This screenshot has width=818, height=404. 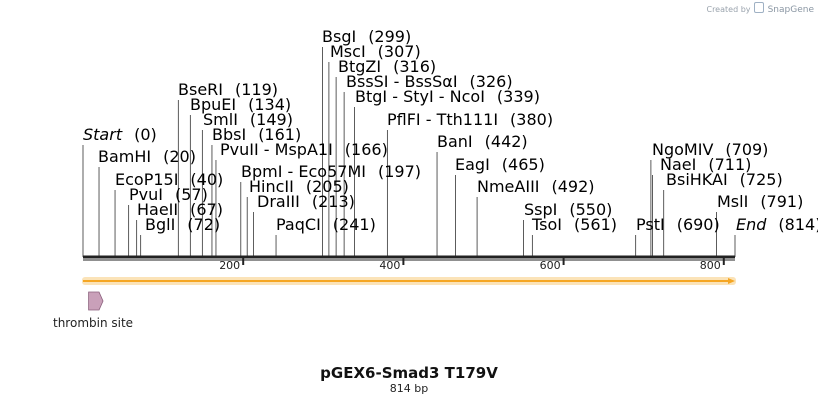 What do you see at coordinates (200, 89) in the screenshot?
I see `site-name: BseRI` at bounding box center [200, 89].